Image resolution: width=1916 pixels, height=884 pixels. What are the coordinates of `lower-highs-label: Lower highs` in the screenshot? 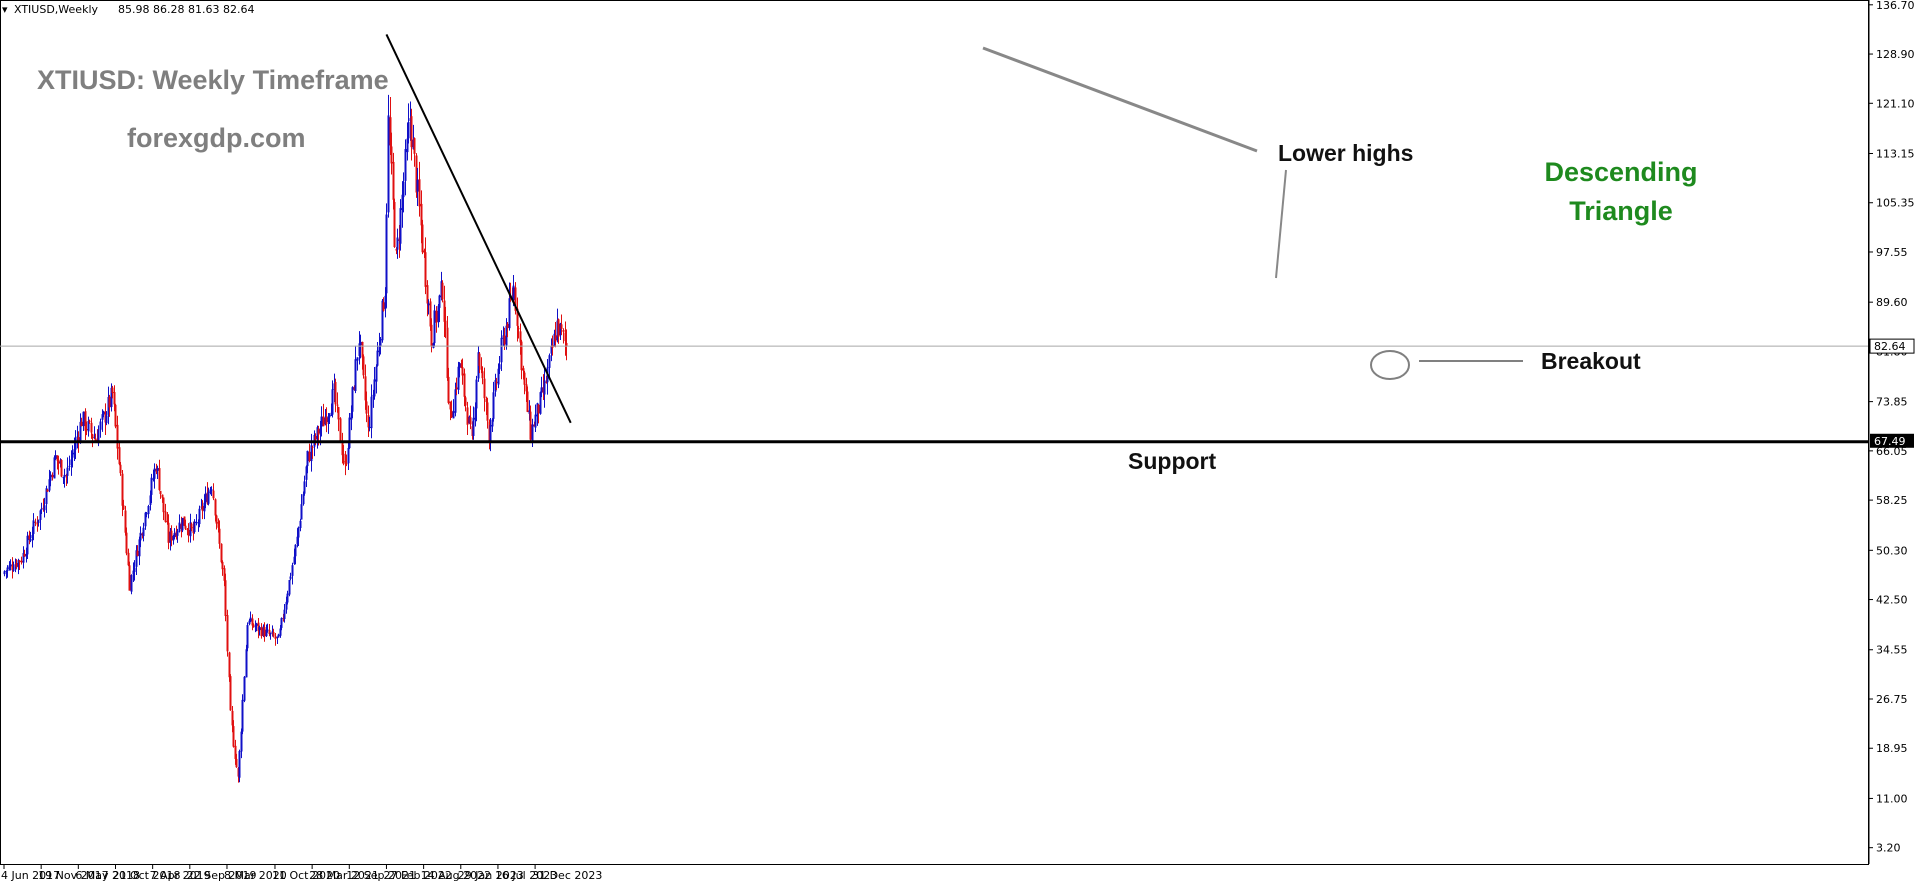 It's located at (1345, 153).